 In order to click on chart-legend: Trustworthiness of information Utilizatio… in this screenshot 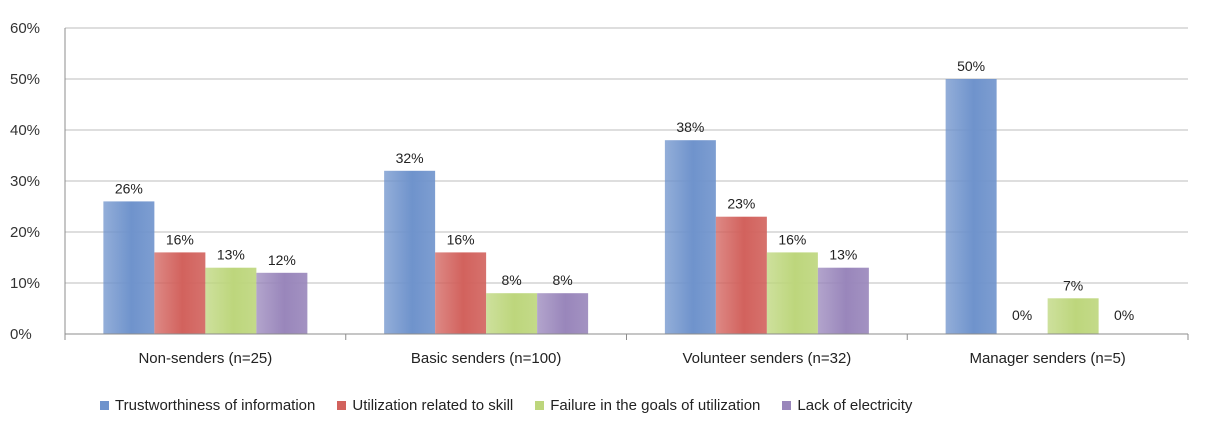, I will do `click(517, 405)`.